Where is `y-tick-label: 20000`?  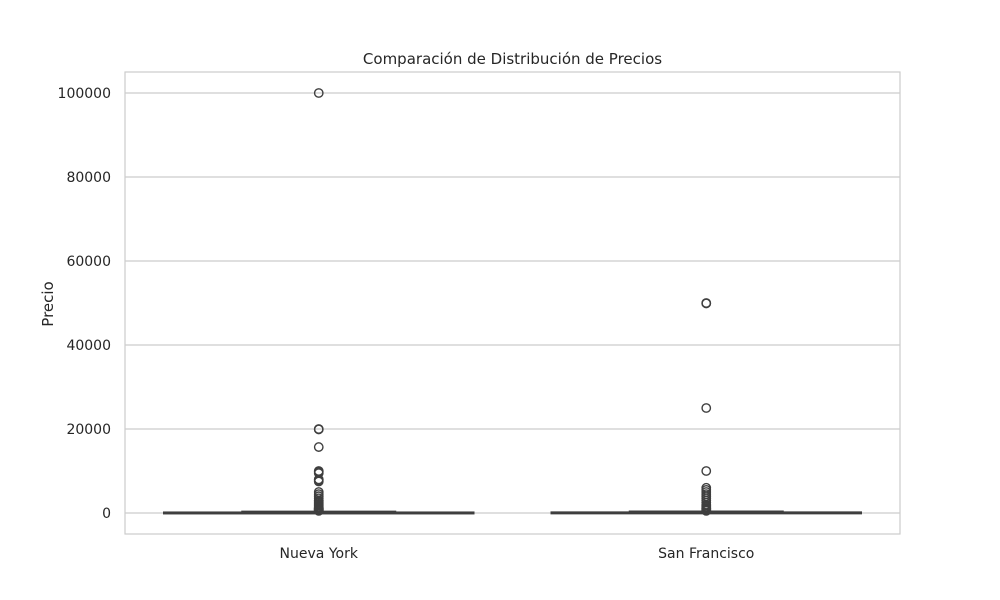
y-tick-label: 20000 is located at coordinates (88, 430).